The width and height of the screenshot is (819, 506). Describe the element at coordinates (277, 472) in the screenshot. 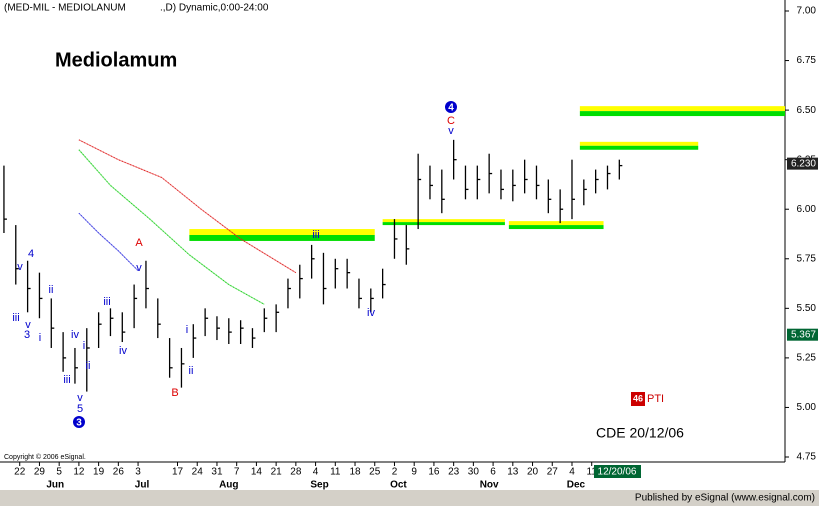

I see `x-tick-label: 21` at that location.